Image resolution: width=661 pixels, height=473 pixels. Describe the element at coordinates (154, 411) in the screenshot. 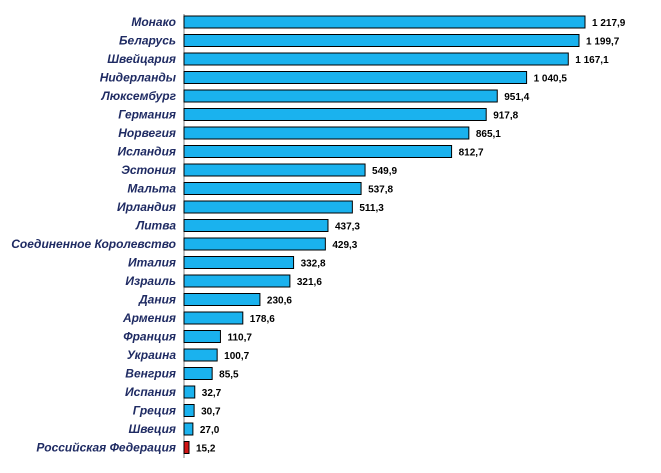

I see `category-label: Греция` at that location.